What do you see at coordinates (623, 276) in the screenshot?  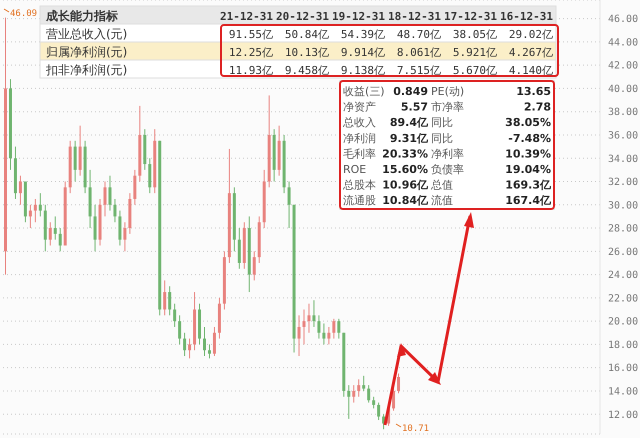 I see `y-tick-label: 24.00` at bounding box center [623, 276].